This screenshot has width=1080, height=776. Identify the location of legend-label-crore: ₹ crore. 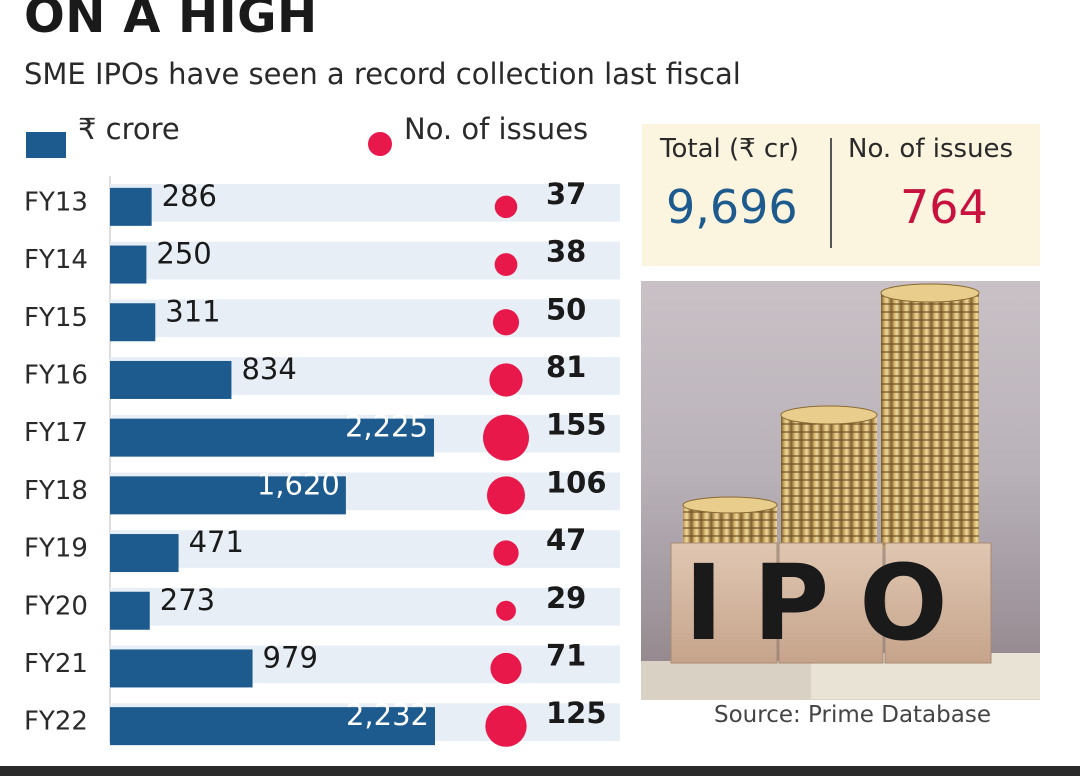
(129, 129).